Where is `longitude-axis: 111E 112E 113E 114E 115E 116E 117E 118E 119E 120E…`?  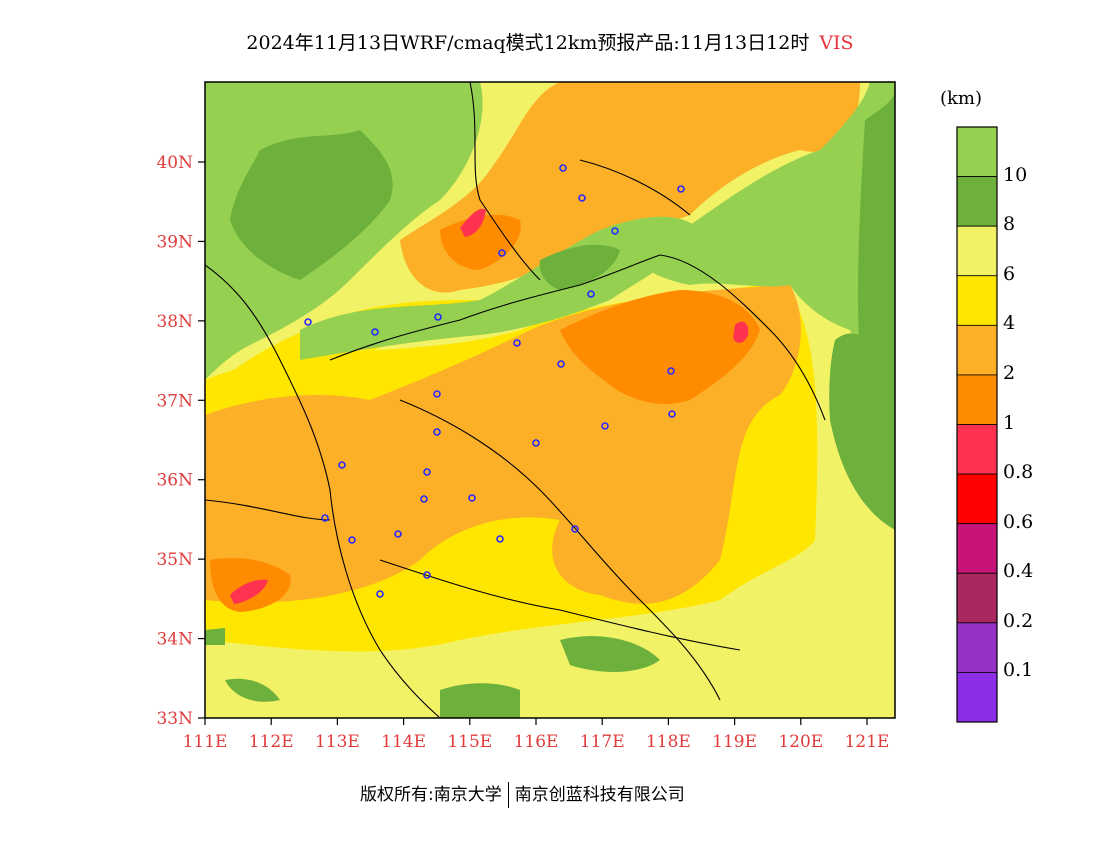
longitude-axis: 111E 112E 113E 114E 115E 116E 117E 118E 119E 120E… is located at coordinates (536, 735).